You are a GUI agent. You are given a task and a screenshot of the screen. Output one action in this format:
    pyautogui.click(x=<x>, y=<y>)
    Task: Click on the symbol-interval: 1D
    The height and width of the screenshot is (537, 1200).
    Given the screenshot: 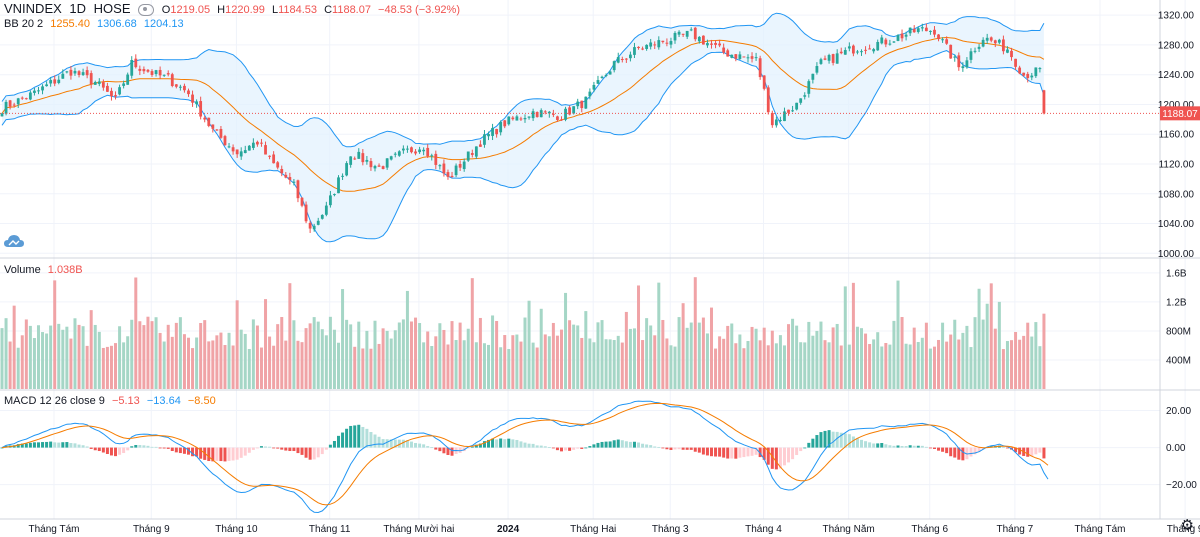 What is the action you would take?
    pyautogui.click(x=78, y=8)
    